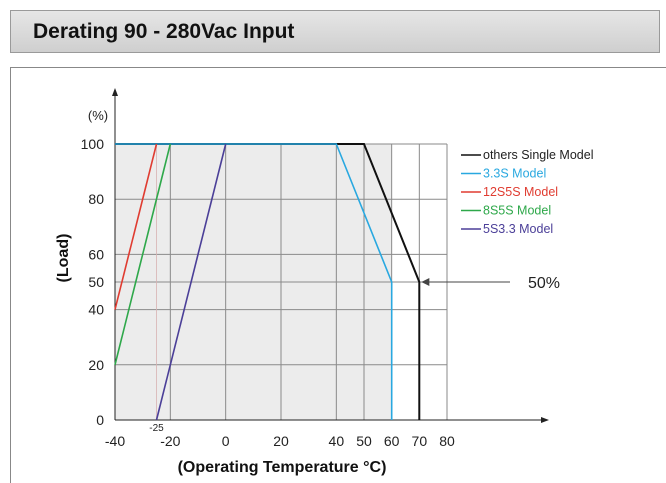 This screenshot has height=483, width=666. What do you see at coordinates (115, 441) in the screenshot?
I see `x-tick-label: -40` at bounding box center [115, 441].